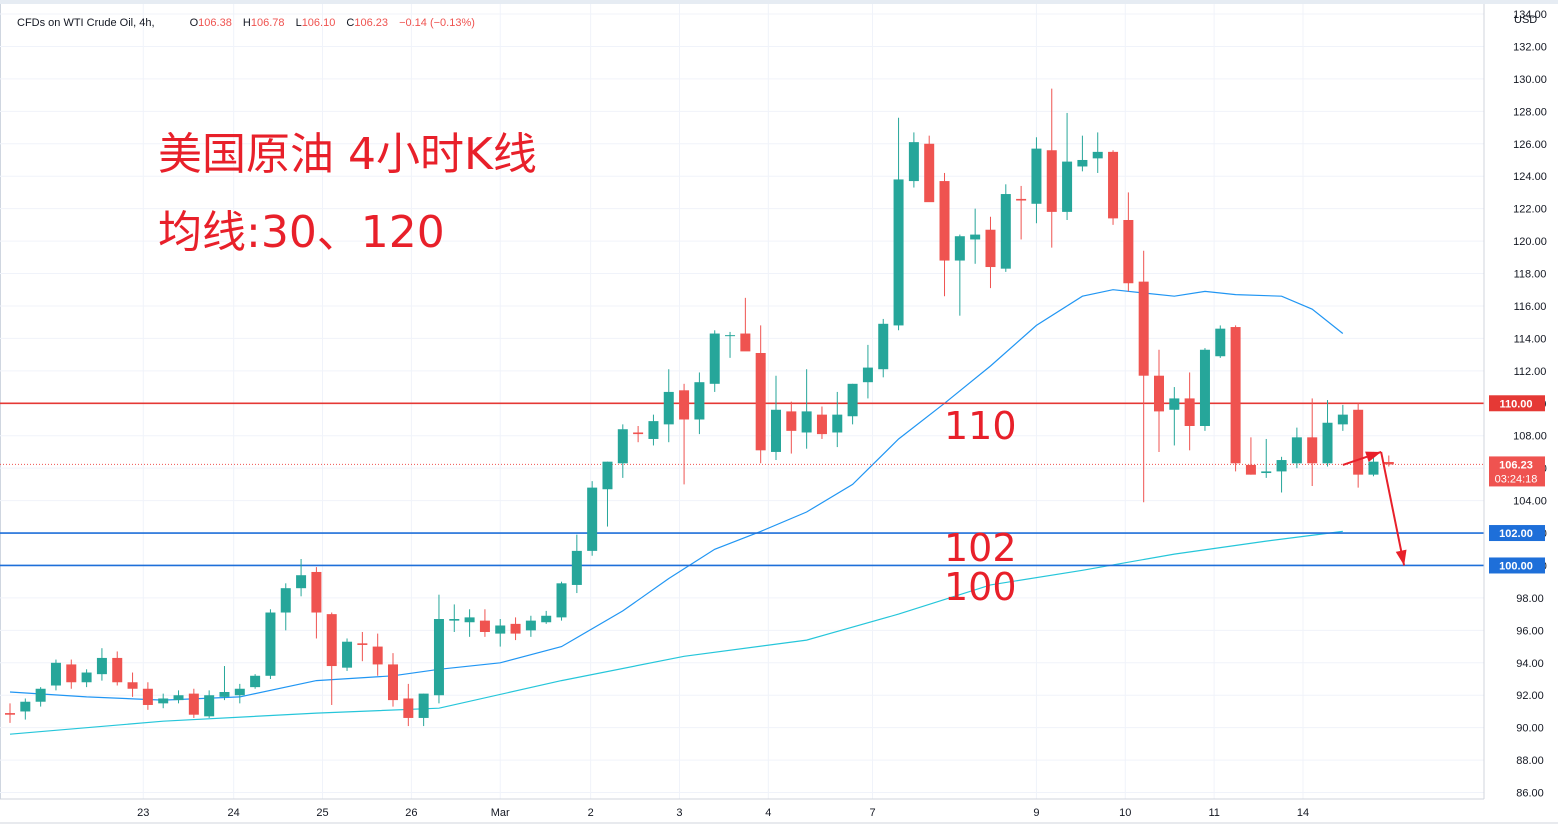 This screenshot has width=1558, height=829. Describe the element at coordinates (1526, 20) in the screenshot. I see `currency-label: USD` at that location.